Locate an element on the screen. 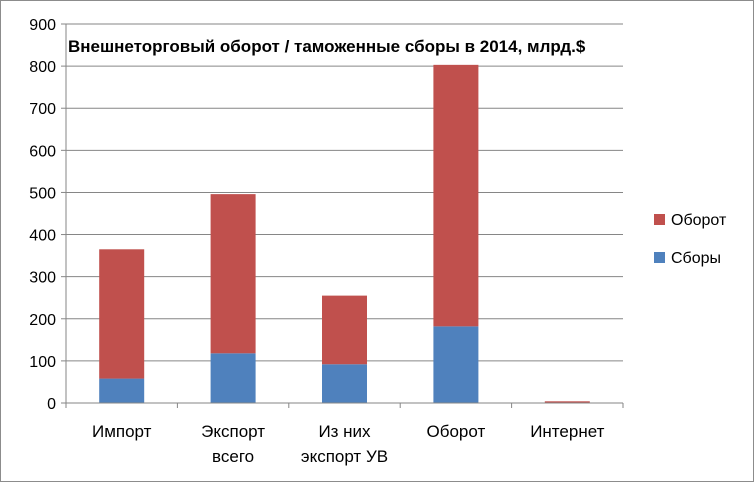 The image size is (754, 482). y-tick-labels: 0 100 200 300 400 500 600 700 800 900 is located at coordinates (42, 215).